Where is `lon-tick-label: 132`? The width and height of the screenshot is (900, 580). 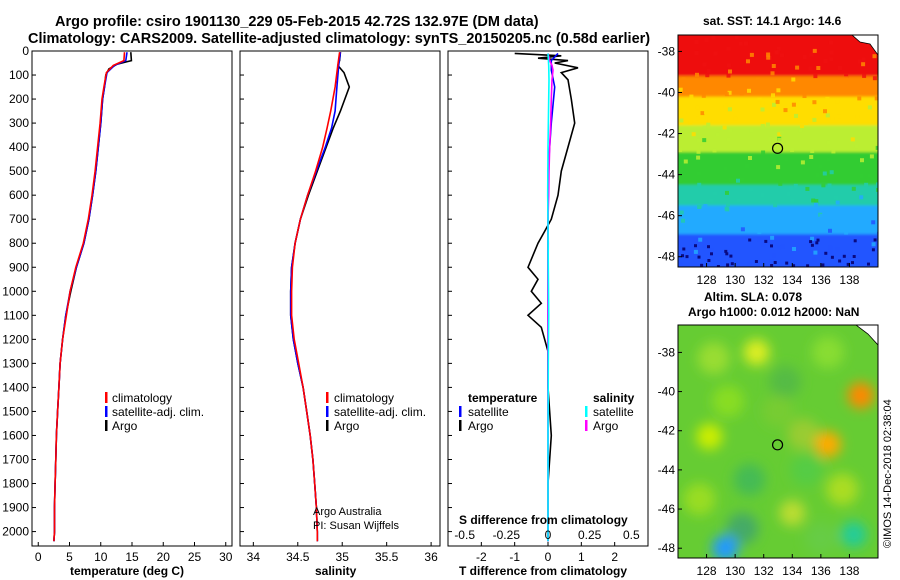
lon-tick-label: 132 is located at coordinates (764, 571).